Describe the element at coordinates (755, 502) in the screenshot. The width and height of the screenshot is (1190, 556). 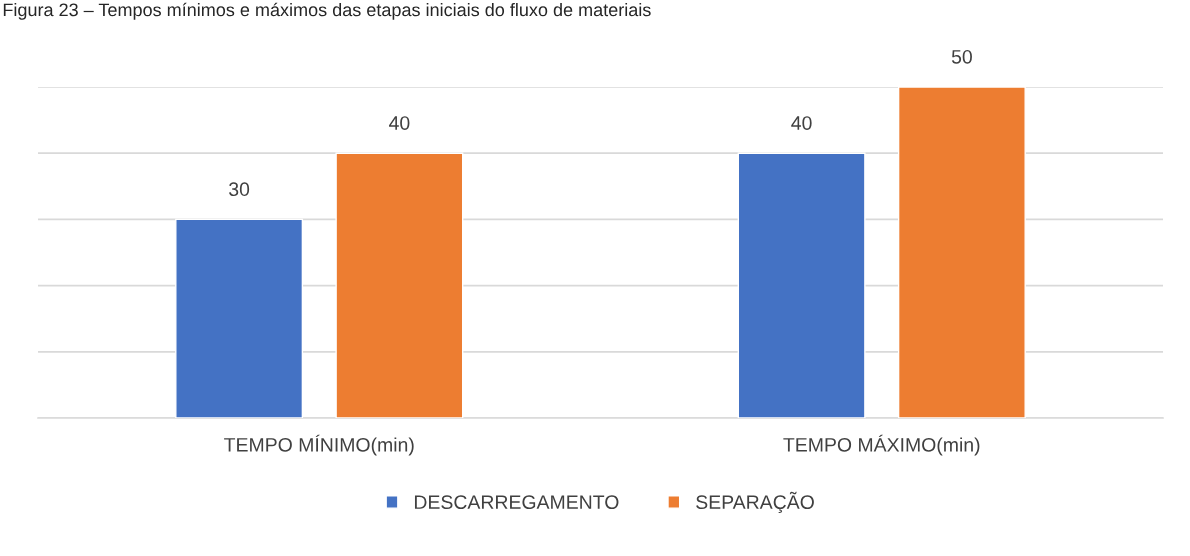
I see `legend-label: SEPARAÇÃO` at that location.